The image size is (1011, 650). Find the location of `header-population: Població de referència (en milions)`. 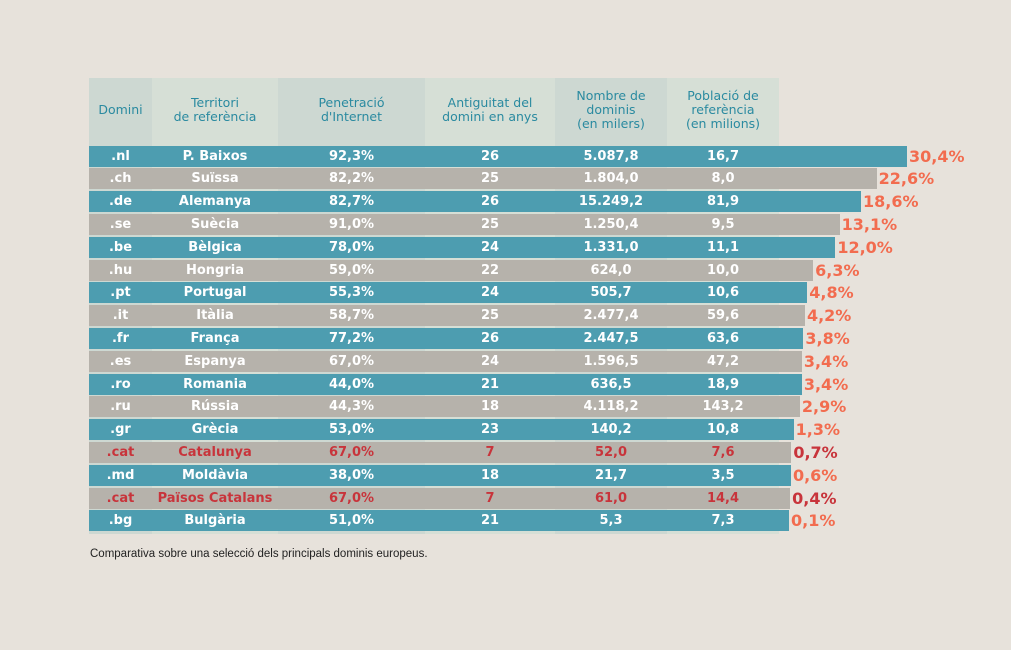

header-population: Població de referència (en milions) is located at coordinates (723, 109).